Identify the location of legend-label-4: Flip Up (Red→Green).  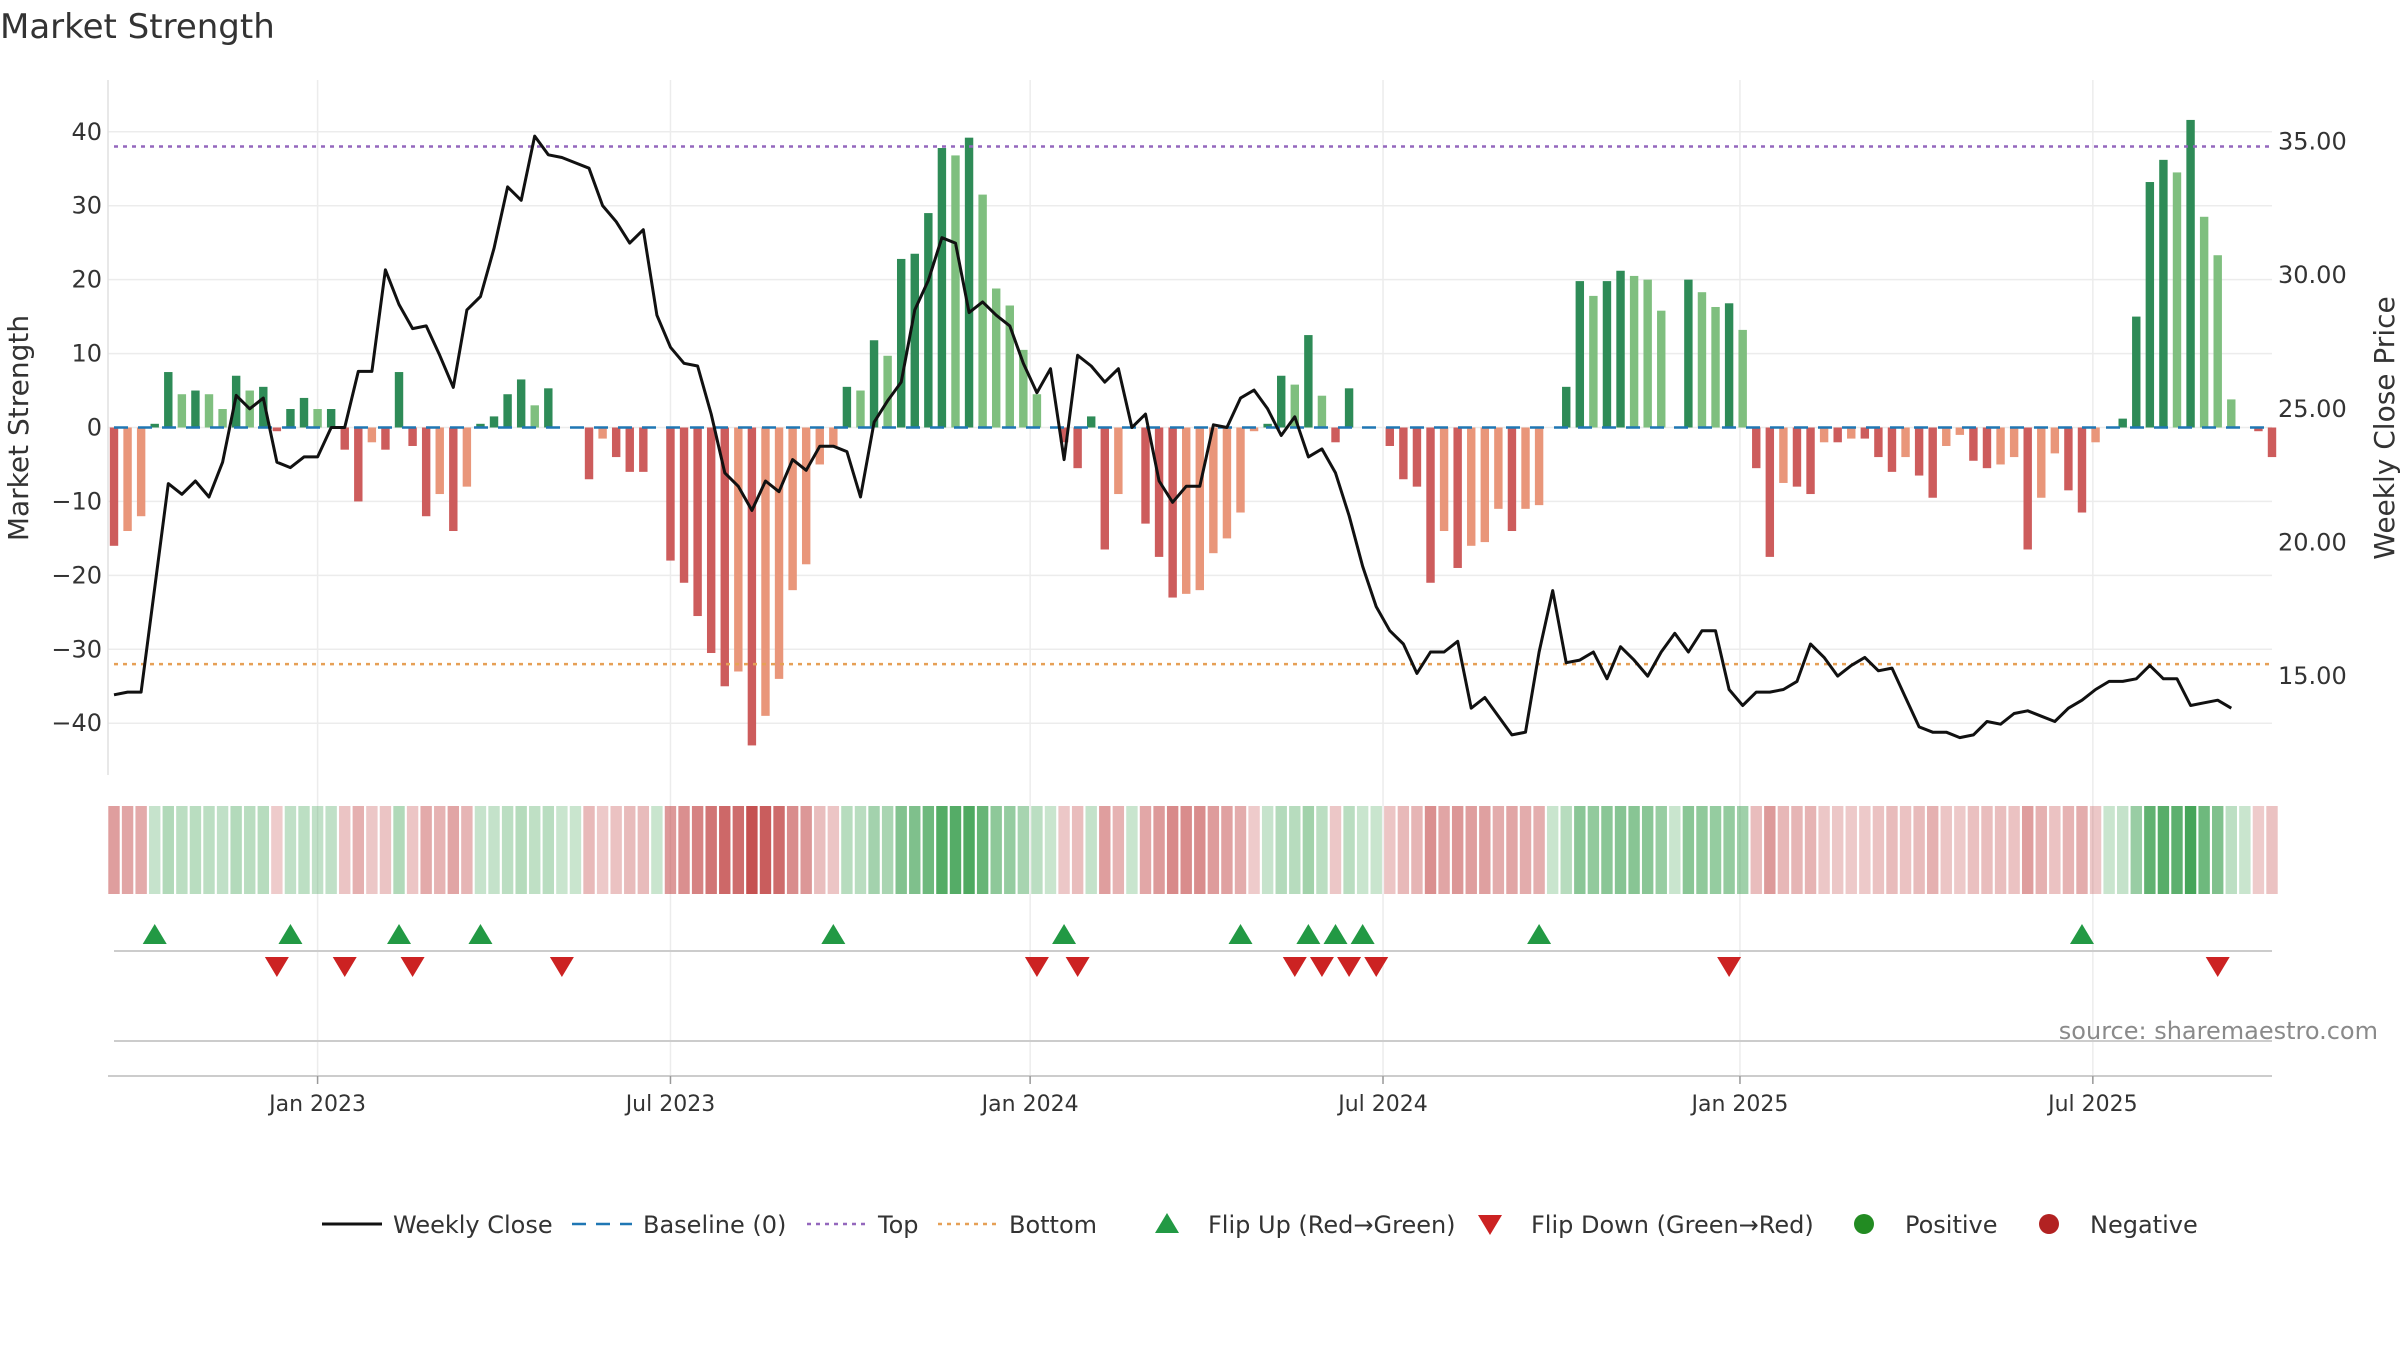
(1332, 1225).